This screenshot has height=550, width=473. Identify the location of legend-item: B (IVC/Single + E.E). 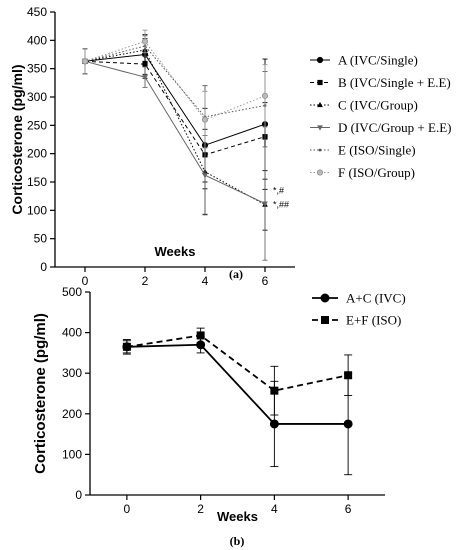
(380, 82).